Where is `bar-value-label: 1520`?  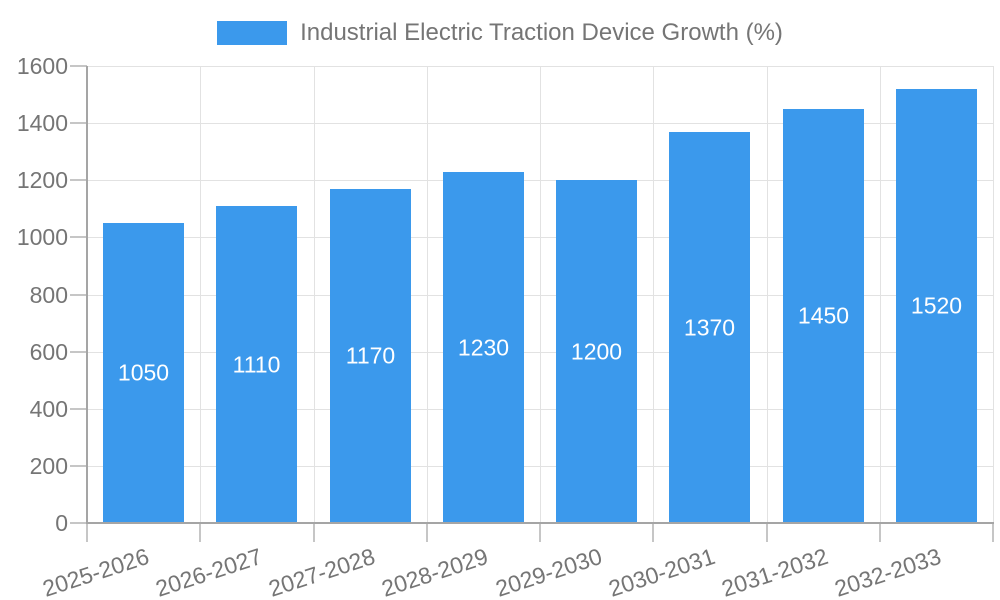 bar-value-label: 1520 is located at coordinates (936, 305).